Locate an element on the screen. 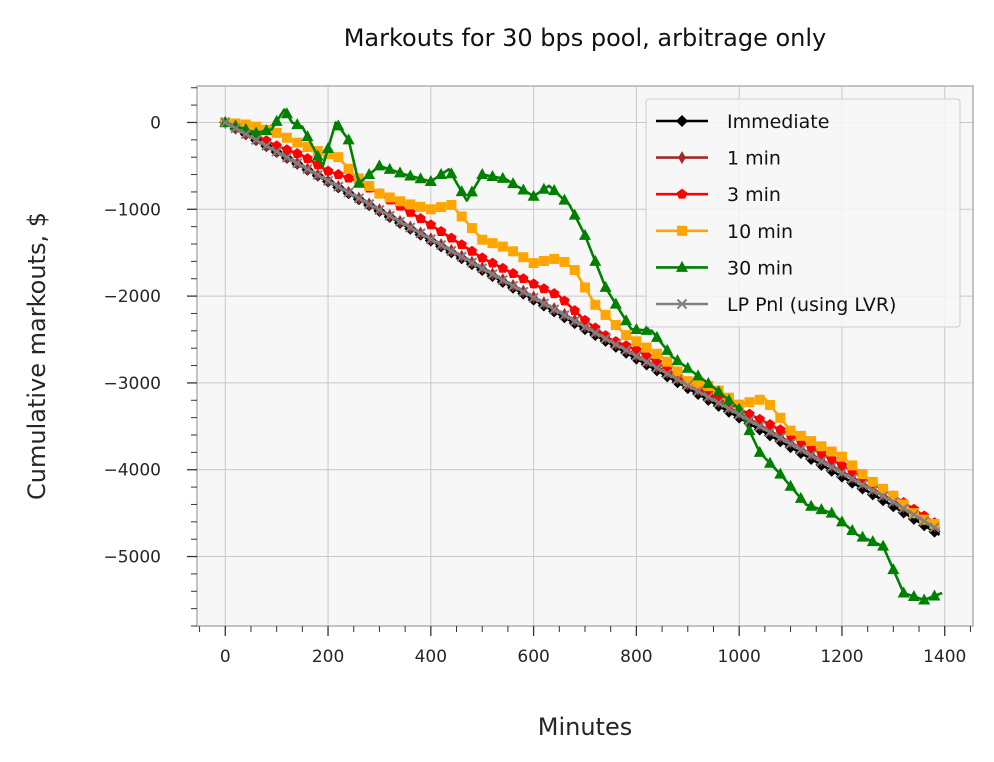  legend-item: 30 min is located at coordinates (724, 268).